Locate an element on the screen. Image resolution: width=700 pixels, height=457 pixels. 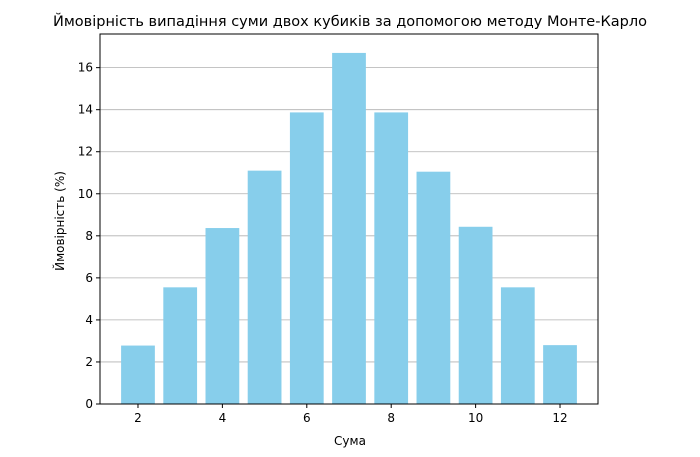
x-ticks: 2 4 6 8 10 12 is located at coordinates (351, 414).